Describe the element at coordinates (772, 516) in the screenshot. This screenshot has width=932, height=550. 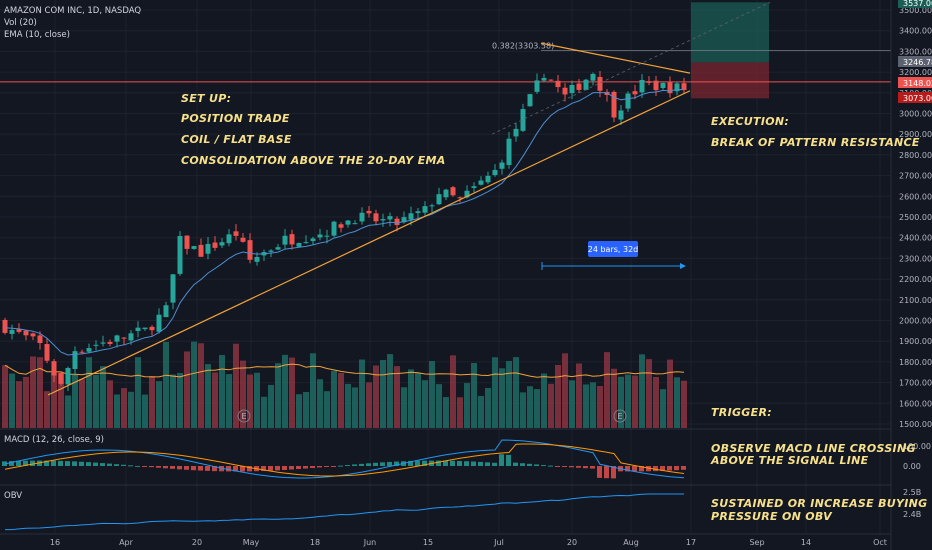
I see `trigger-item-4: PRESSURE ON OBV` at that location.